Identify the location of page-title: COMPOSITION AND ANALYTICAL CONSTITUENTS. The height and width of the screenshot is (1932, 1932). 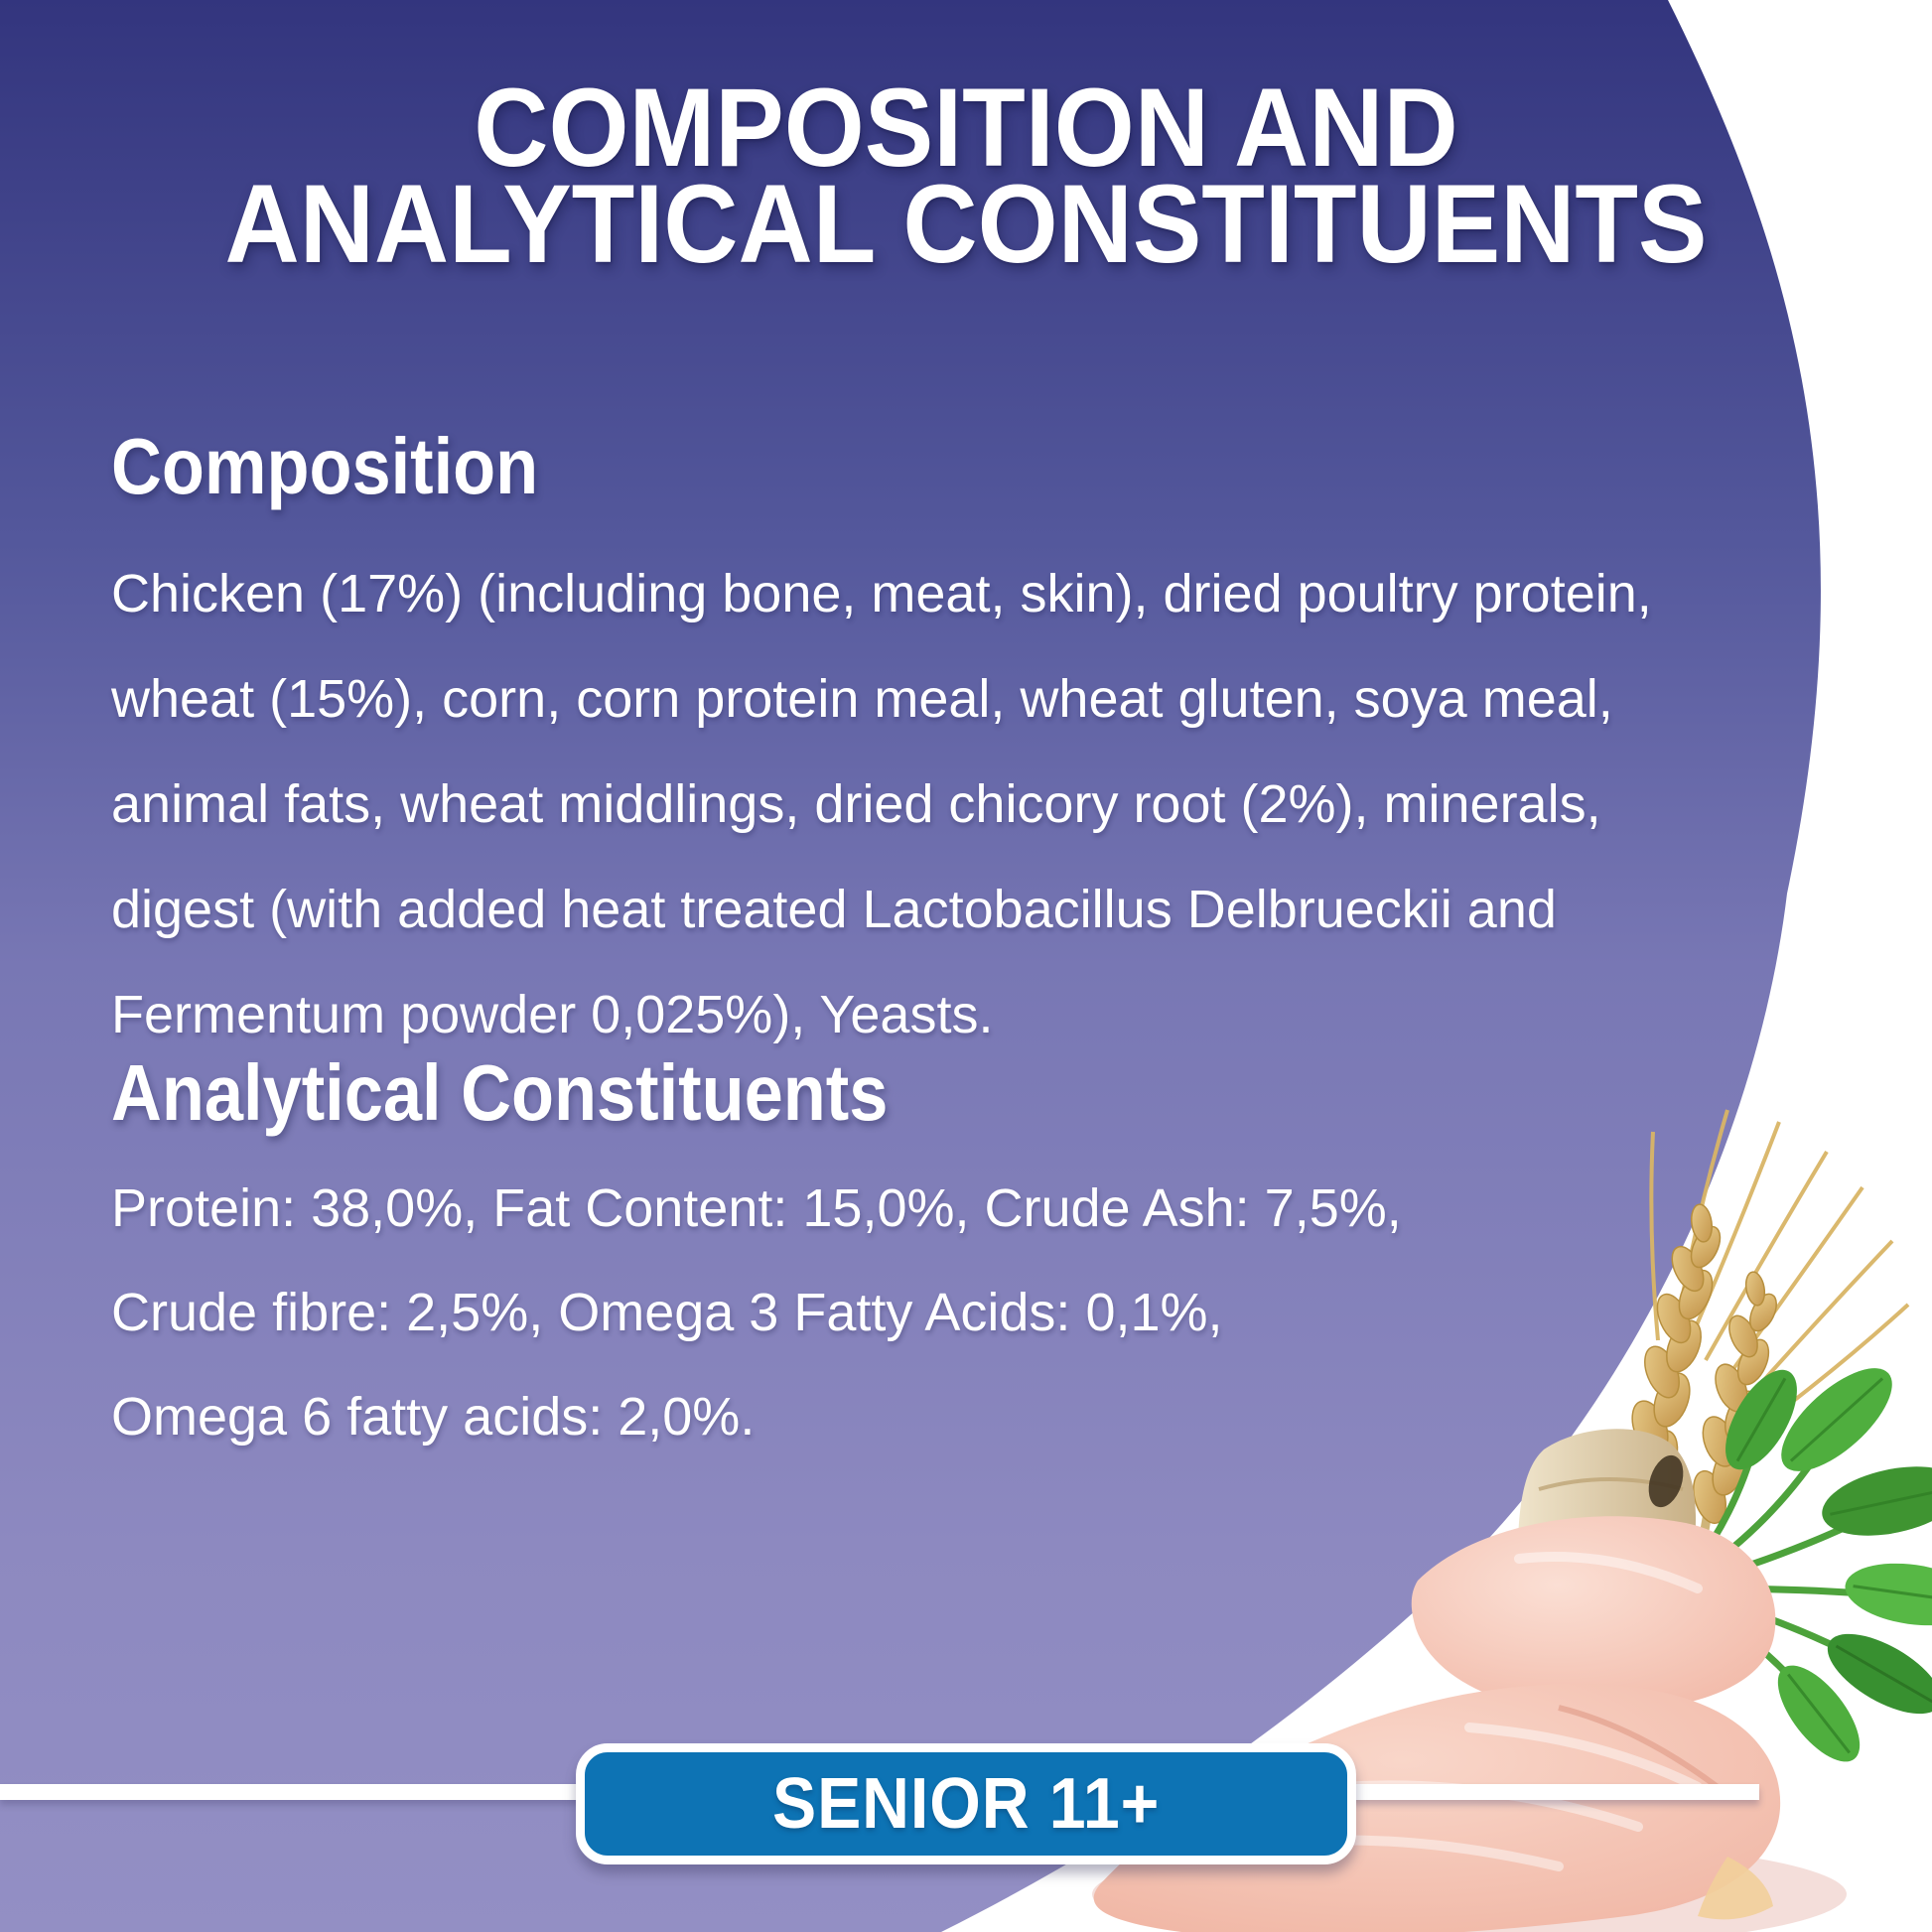
(966, 176).